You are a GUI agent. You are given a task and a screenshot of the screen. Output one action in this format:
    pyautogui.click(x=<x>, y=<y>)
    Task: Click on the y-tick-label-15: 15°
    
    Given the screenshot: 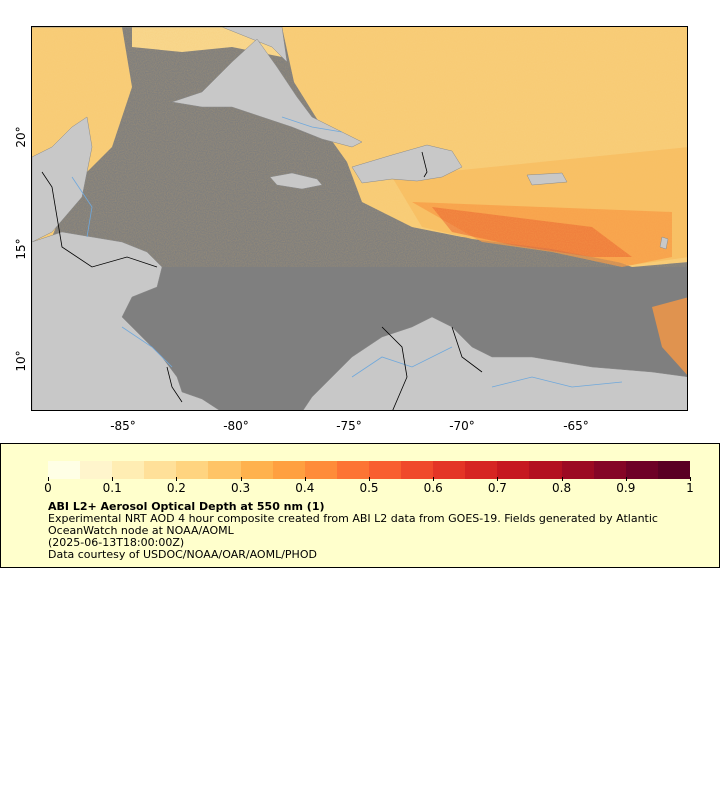 What is the action you would take?
    pyautogui.click(x=21, y=249)
    